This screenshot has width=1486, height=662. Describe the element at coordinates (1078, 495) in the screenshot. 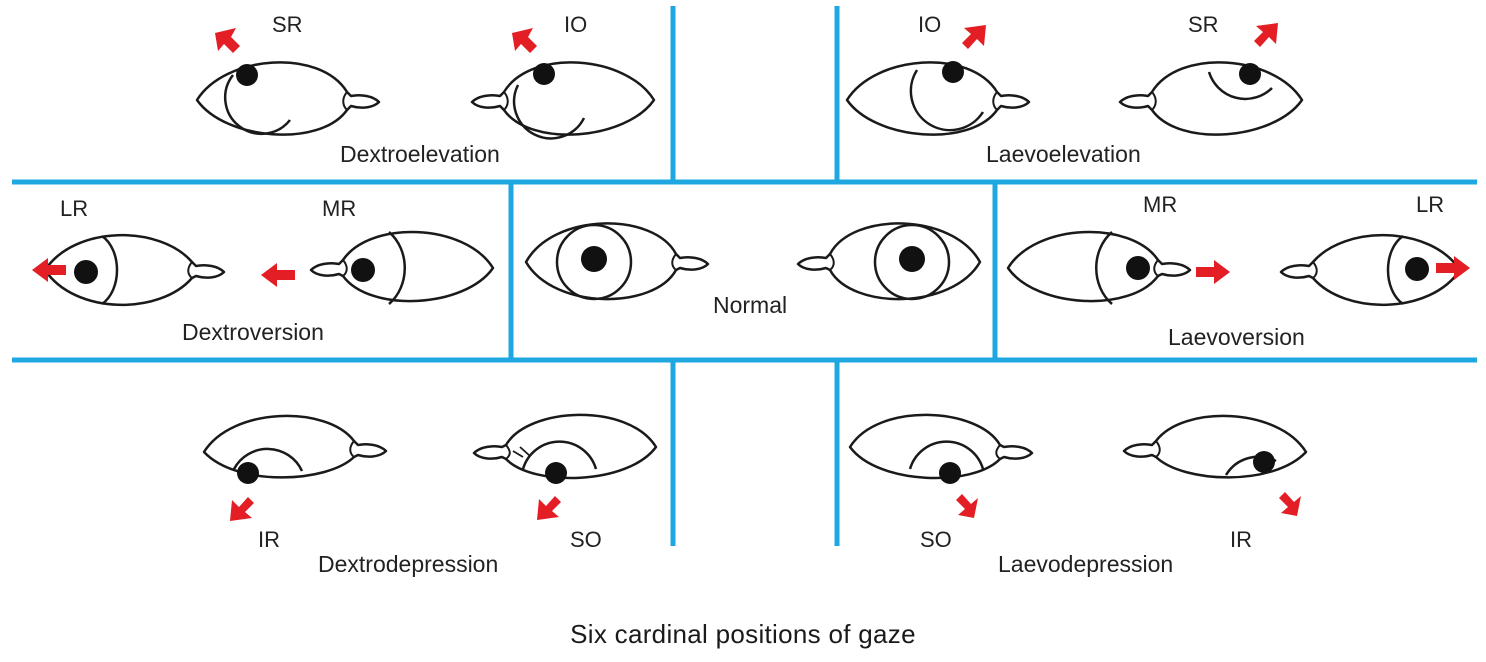

I see `panel-laevodepression: SO IR Laevodepression` at that location.